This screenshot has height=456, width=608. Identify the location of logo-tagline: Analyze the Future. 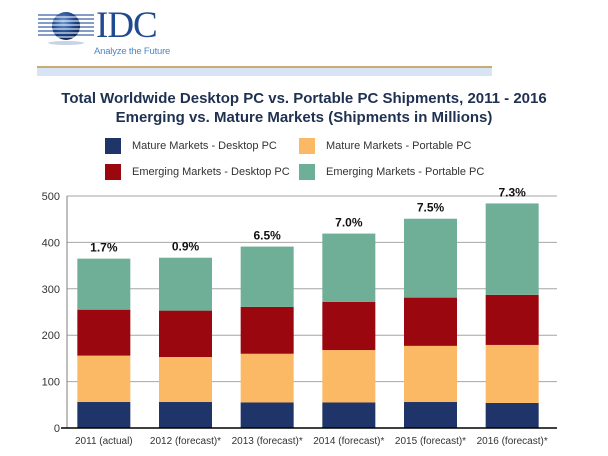
(132, 51).